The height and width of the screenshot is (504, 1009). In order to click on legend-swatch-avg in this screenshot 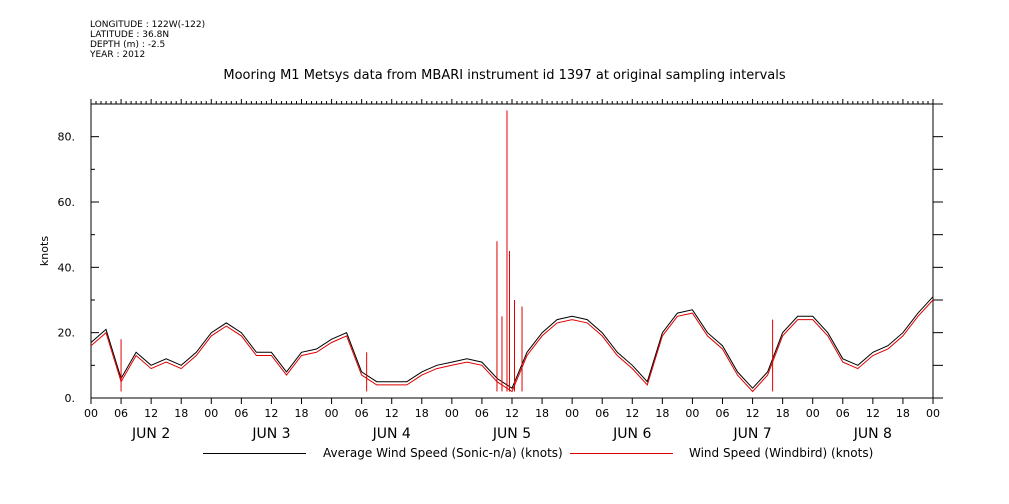, I will do `click(254, 453)`.